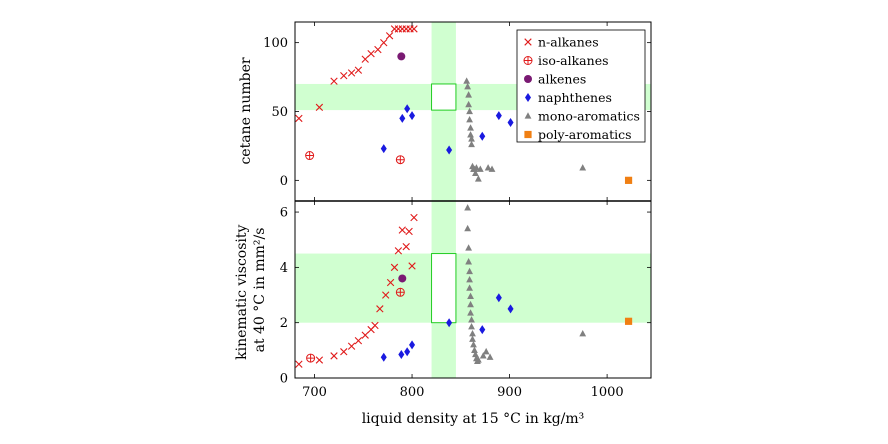 The height and width of the screenshot is (444, 888). What do you see at coordinates (528, 134) in the screenshot?
I see `legend-marker-poly-aromatics` at bounding box center [528, 134].